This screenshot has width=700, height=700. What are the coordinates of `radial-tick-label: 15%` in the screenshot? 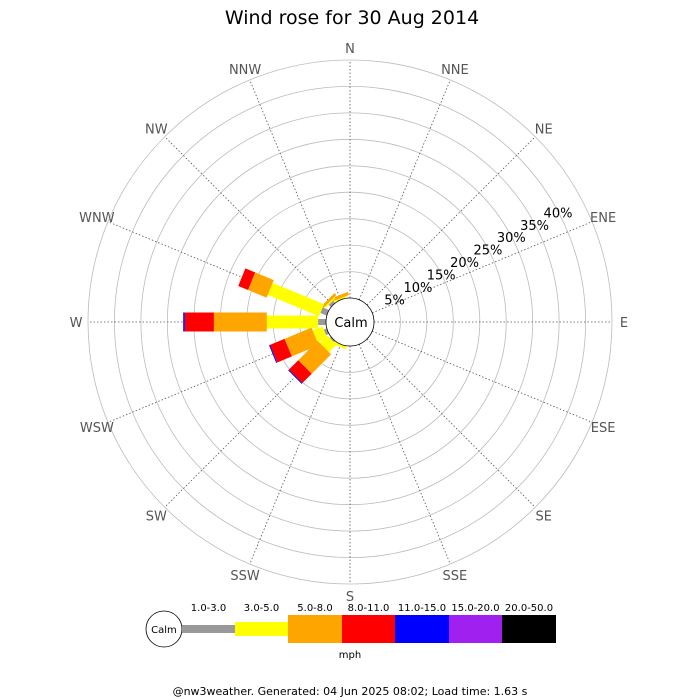 It's located at (441, 276).